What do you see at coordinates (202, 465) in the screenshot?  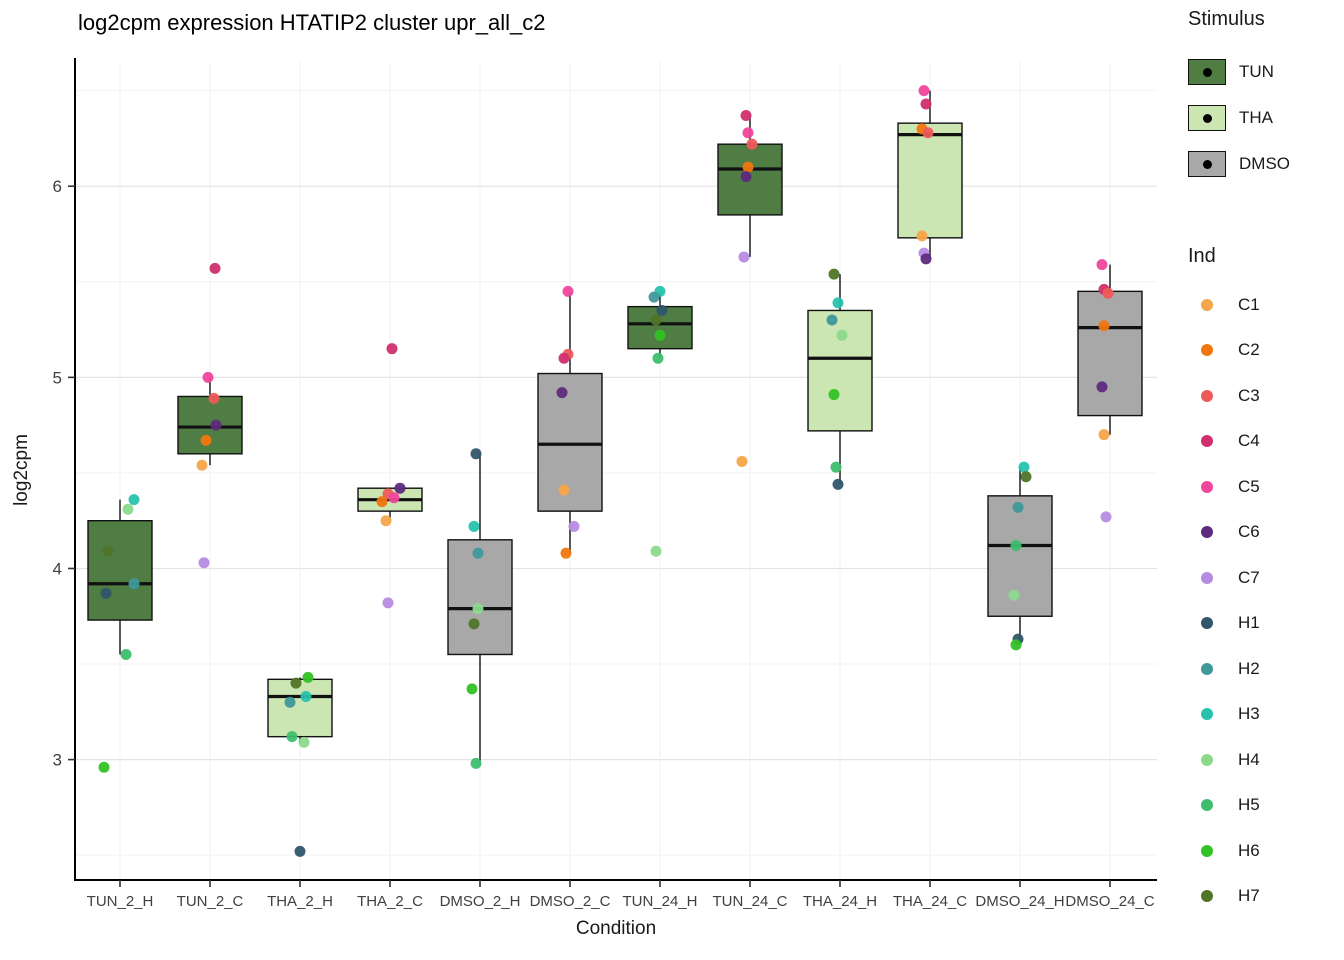 I see `point-TUN_2_C-C1` at bounding box center [202, 465].